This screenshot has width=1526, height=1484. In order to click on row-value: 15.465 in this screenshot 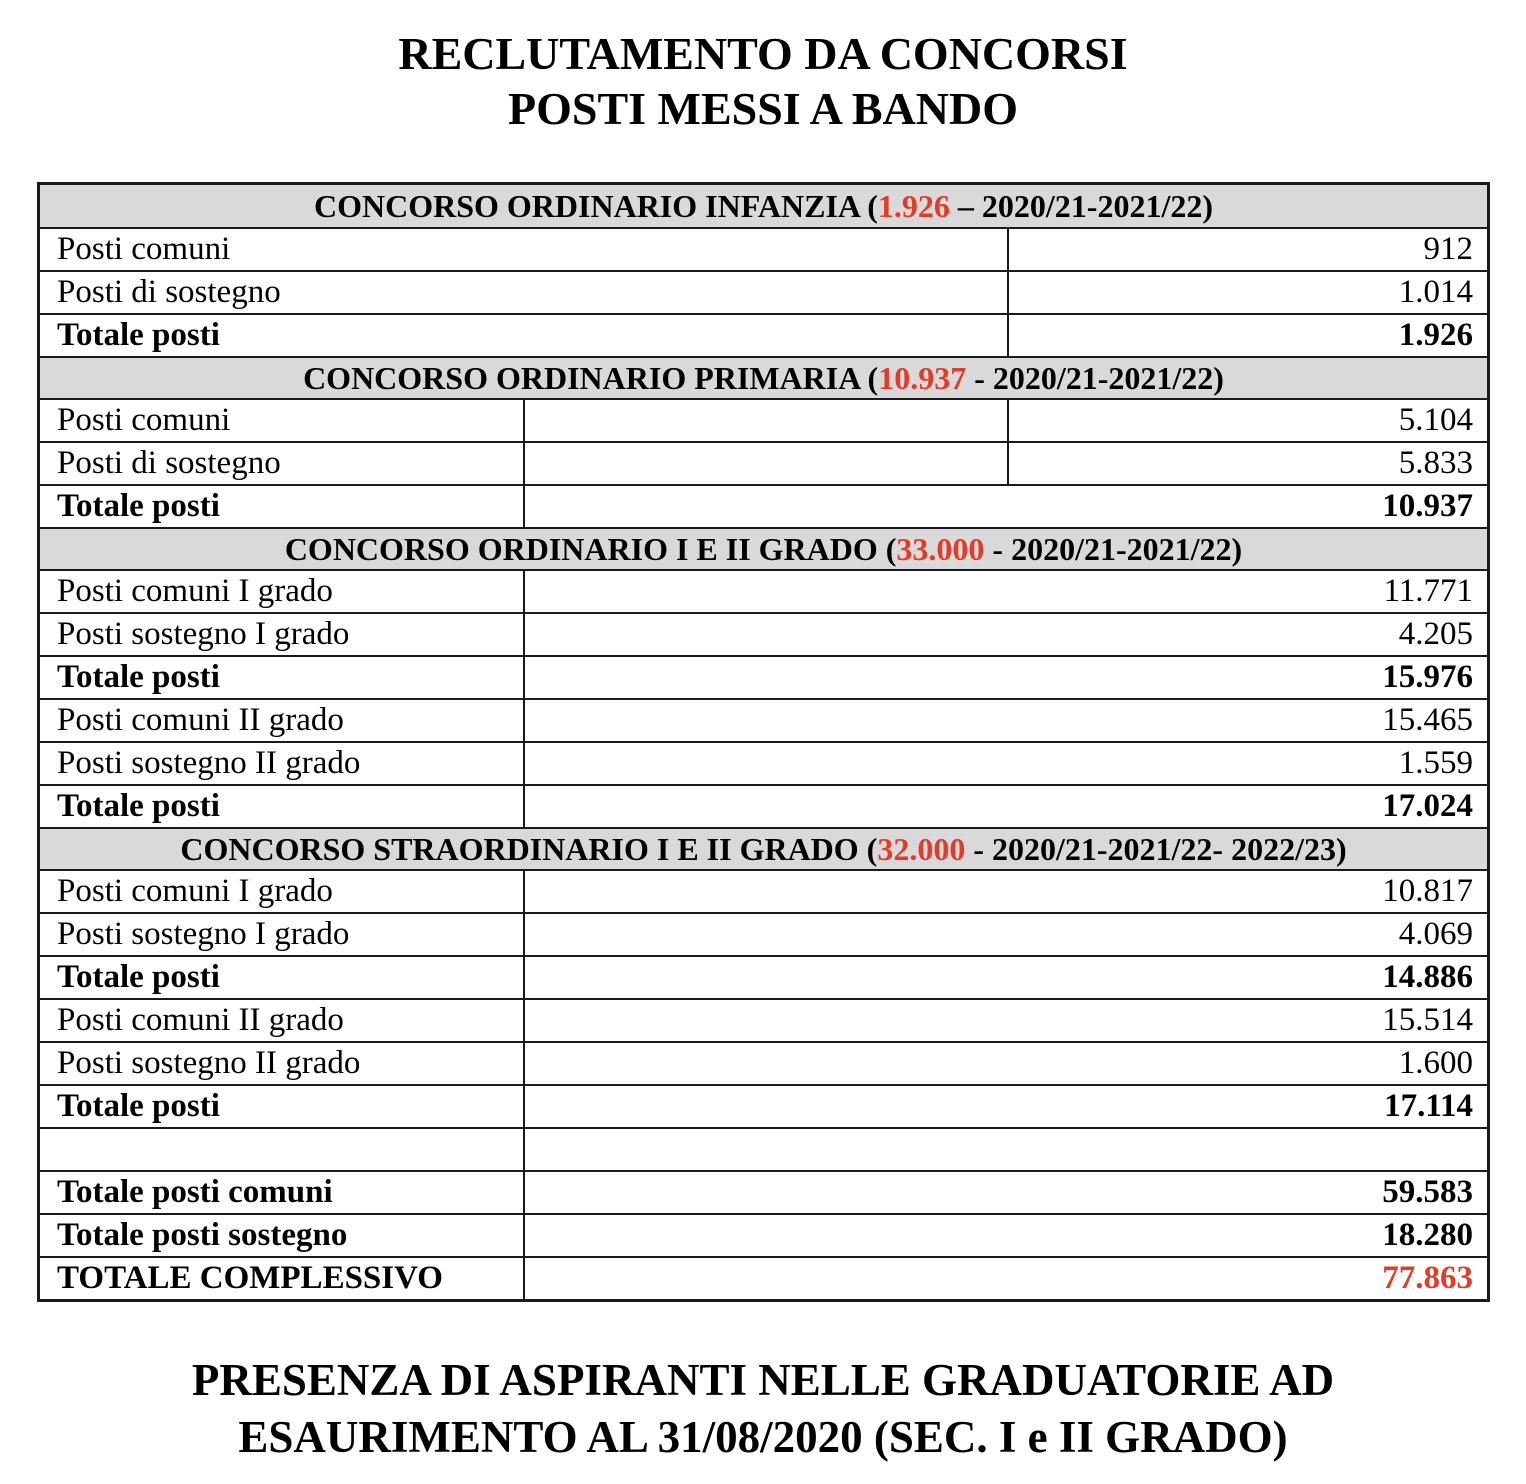, I will do `click(1005, 720)`.